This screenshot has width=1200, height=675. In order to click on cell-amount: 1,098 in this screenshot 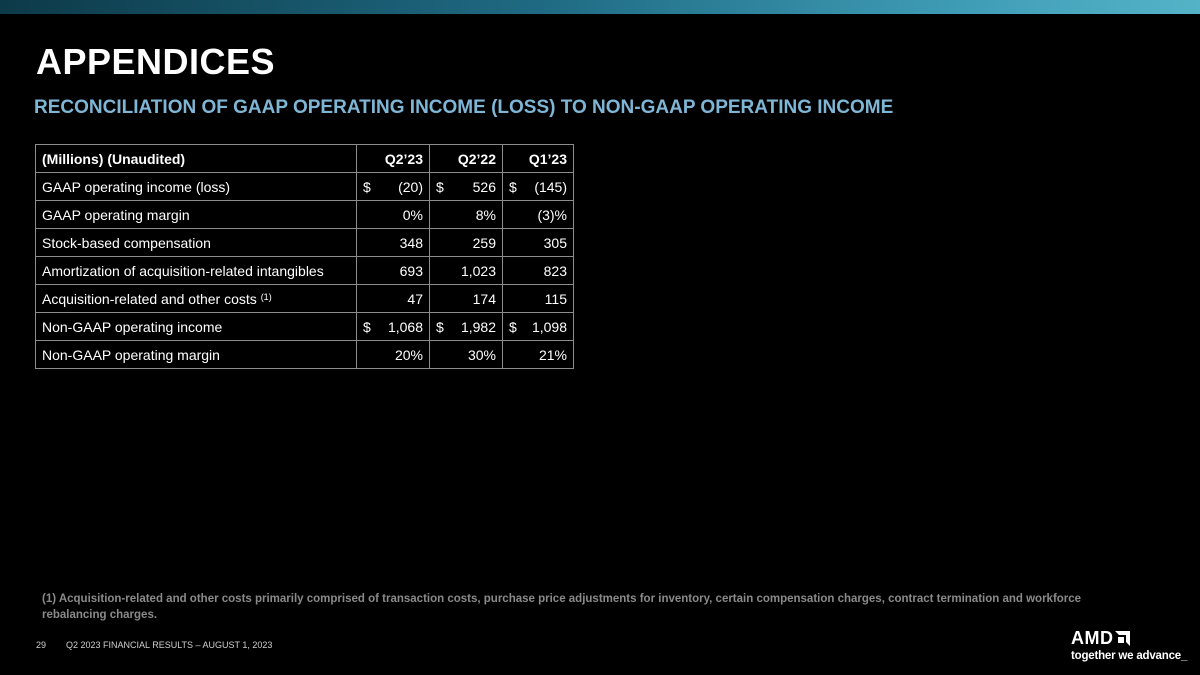, I will do `click(549, 326)`.